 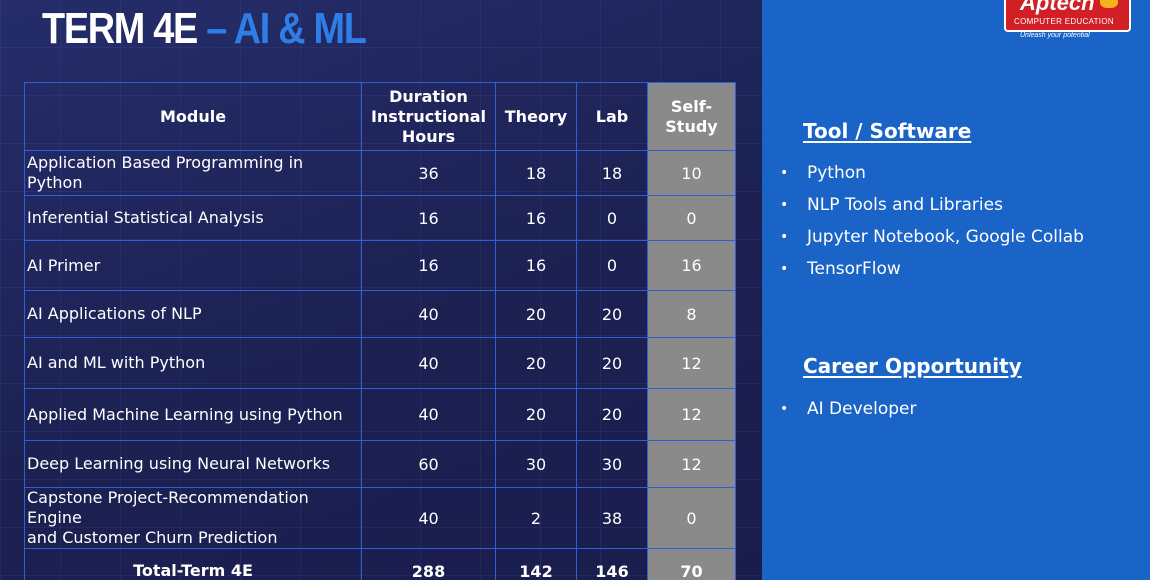 I want to click on bulb-icon, so click(x=1109, y=4).